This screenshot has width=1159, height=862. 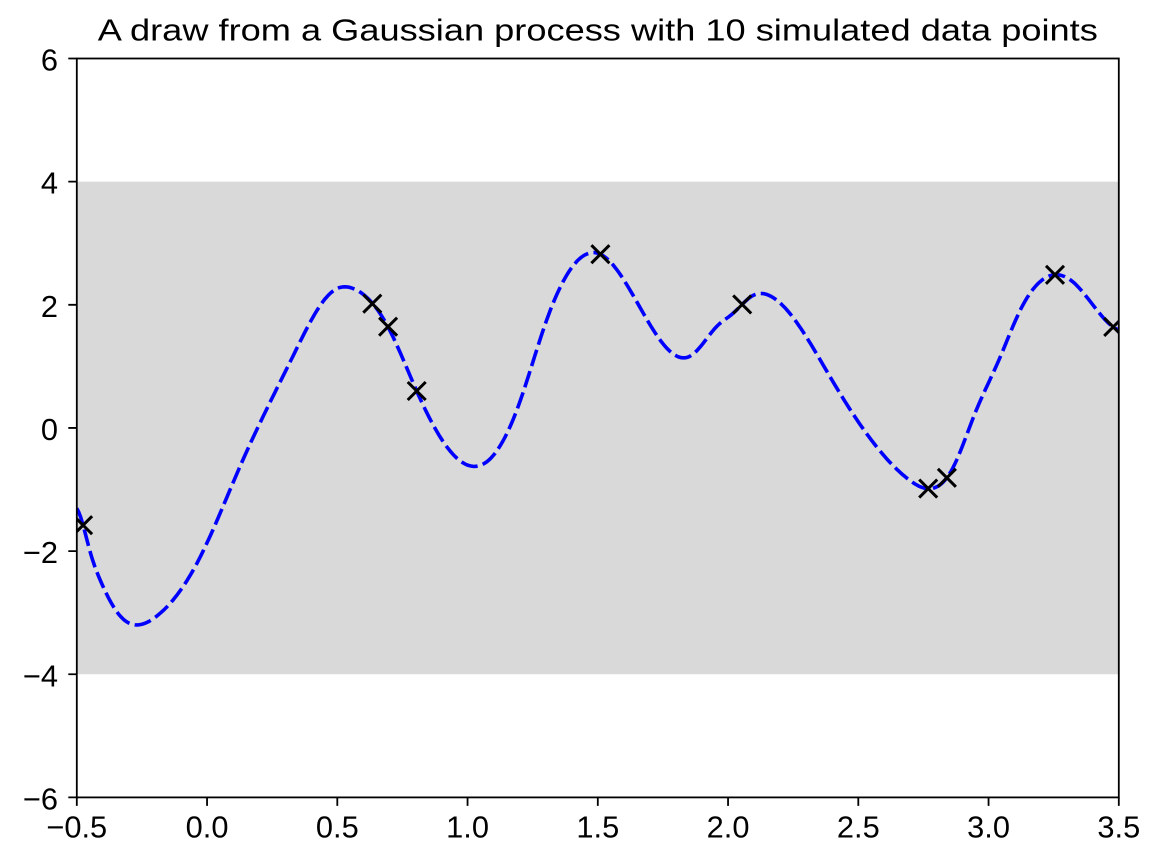 I want to click on svg-text: 0.5, so click(x=337, y=827).